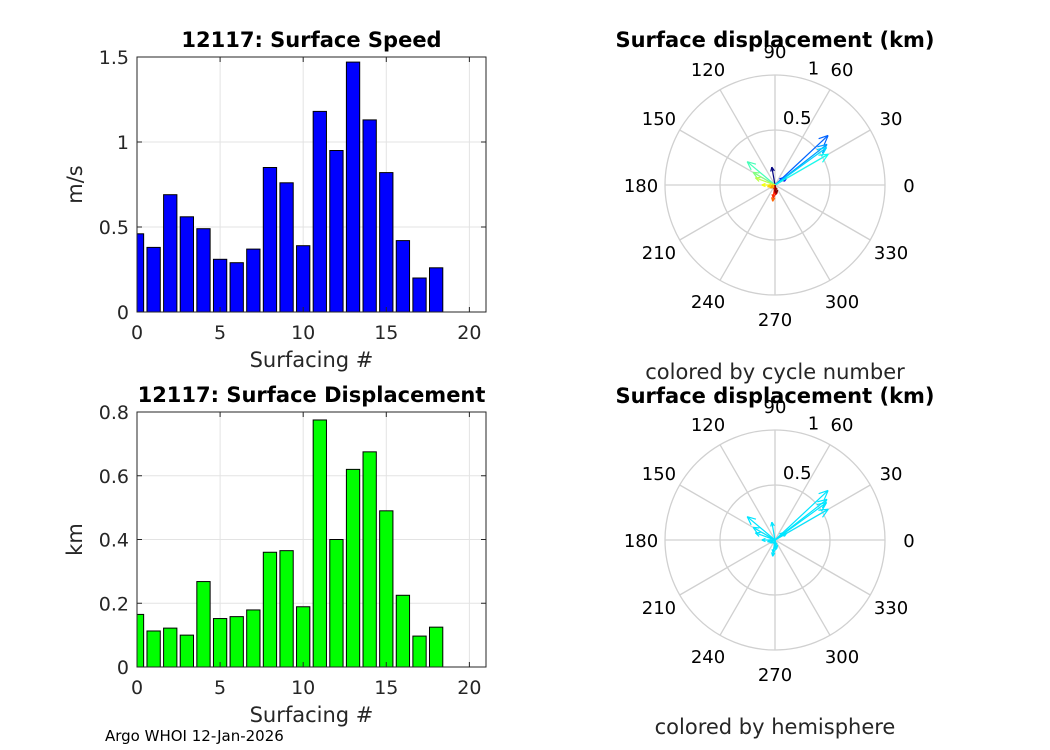 The height and width of the screenshot is (750, 1050). What do you see at coordinates (842, 657) in the screenshot?
I see `angle-tick-label: 300` at bounding box center [842, 657].